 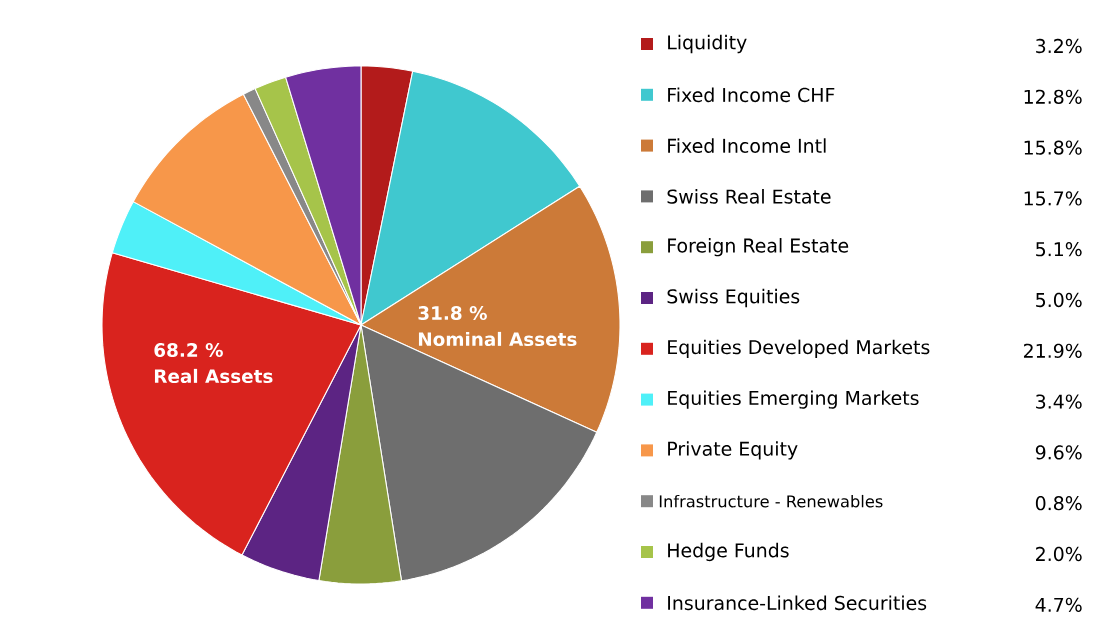 What do you see at coordinates (797, 603) in the screenshot?
I see `legend-label: Insurance-Linked Securities` at bounding box center [797, 603].